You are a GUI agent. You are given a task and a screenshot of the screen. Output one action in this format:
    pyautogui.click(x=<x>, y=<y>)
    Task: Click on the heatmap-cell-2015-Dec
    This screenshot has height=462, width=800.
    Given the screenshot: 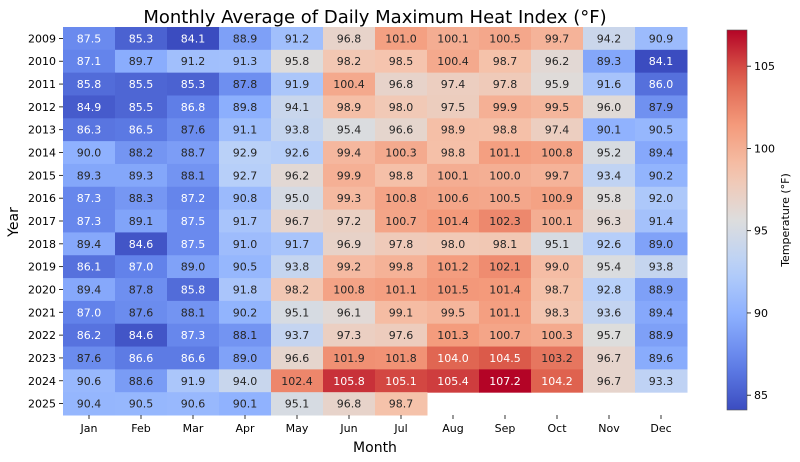 What is the action you would take?
    pyautogui.click(x=661, y=175)
    